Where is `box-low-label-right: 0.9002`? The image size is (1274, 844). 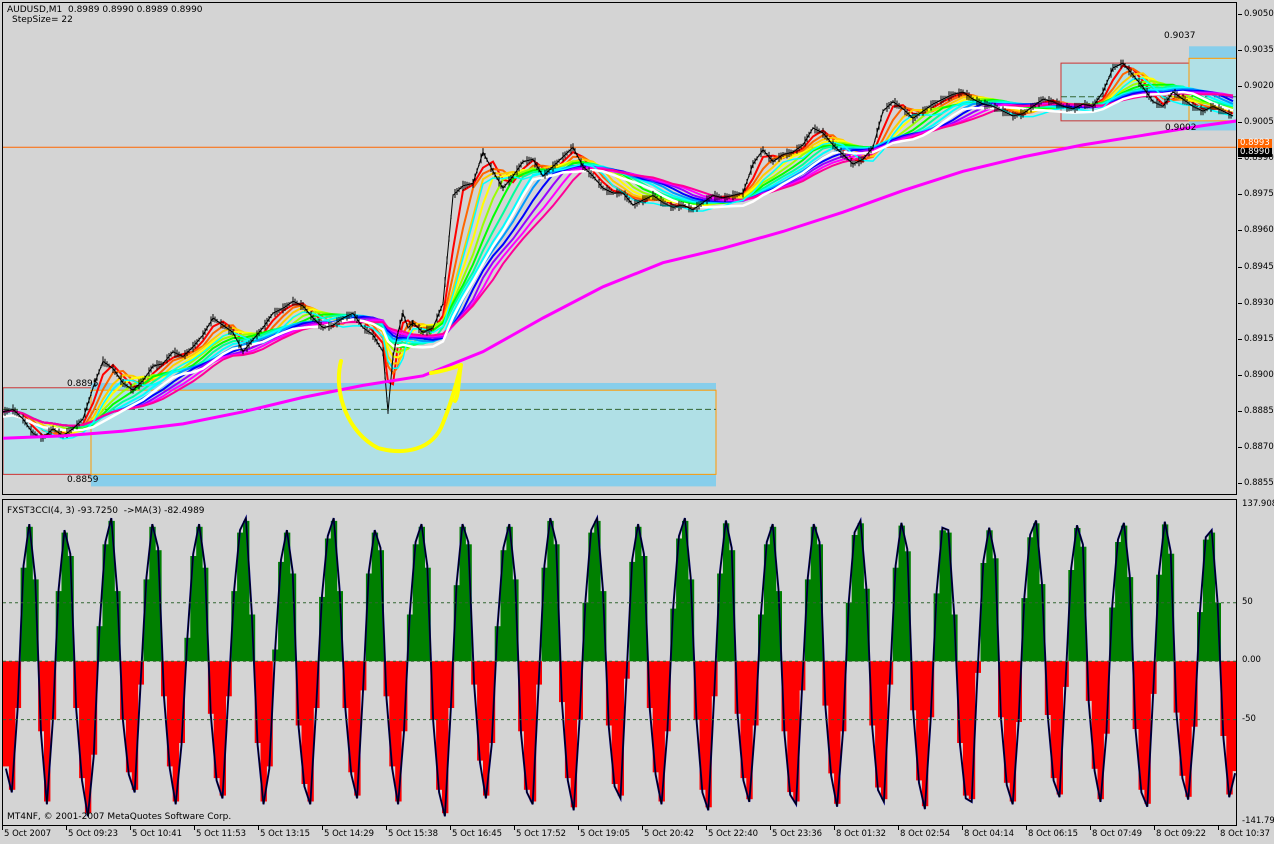
box-low-label-right: 0.9002 is located at coordinates (1181, 128).